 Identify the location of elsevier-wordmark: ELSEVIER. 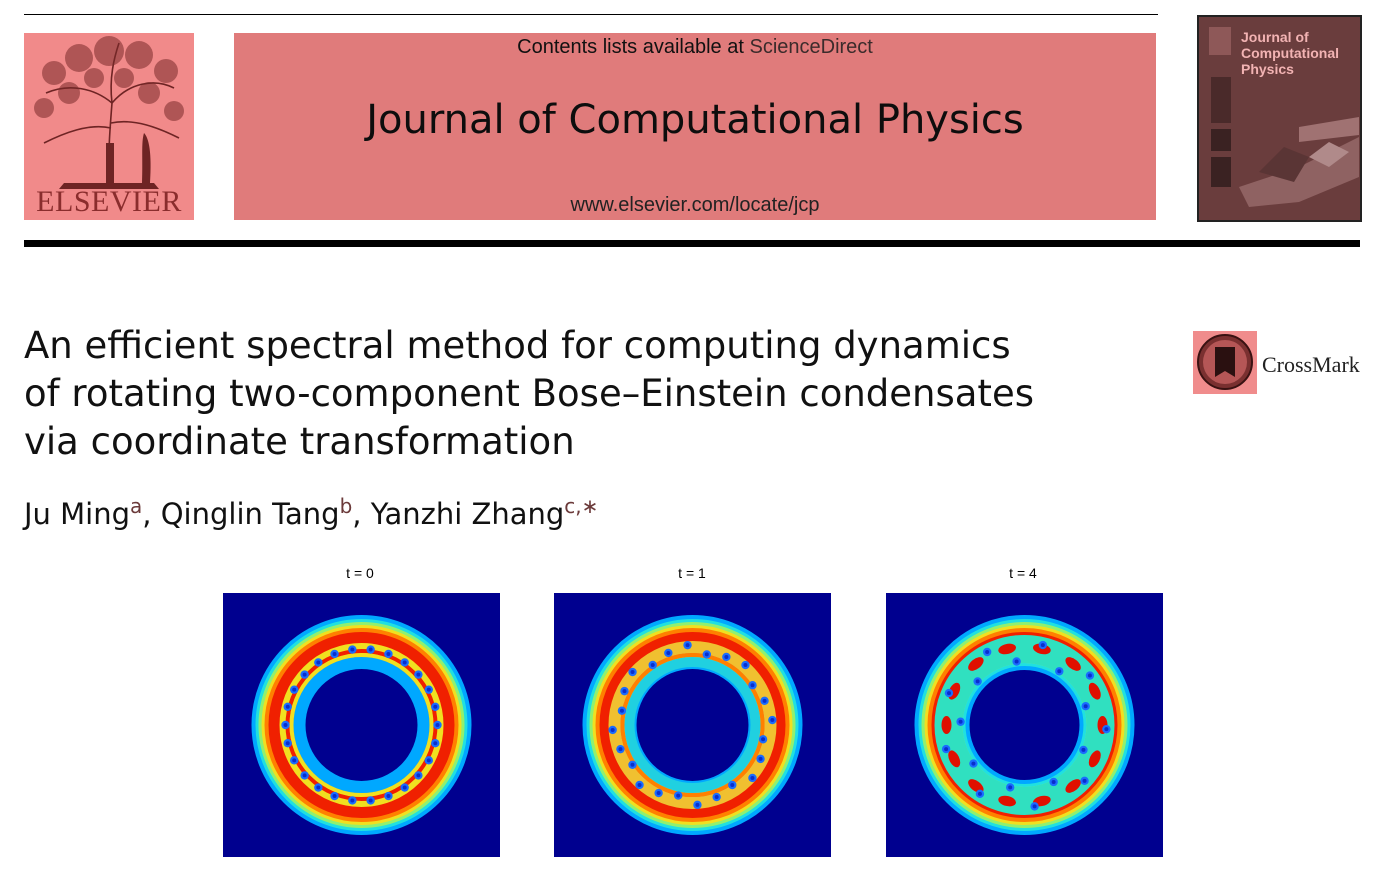
(109, 201).